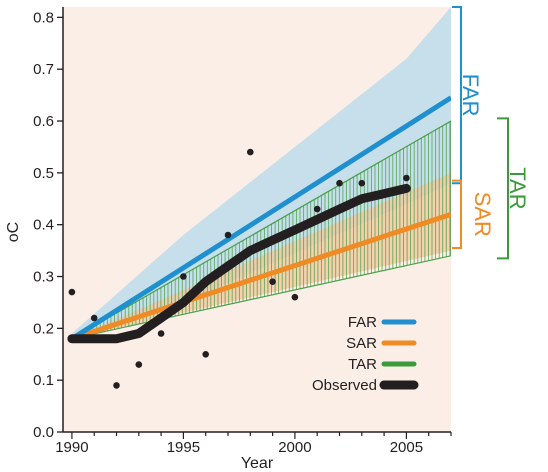  Describe the element at coordinates (43, 432) in the screenshot. I see `y-tick-label: 0.0` at that location.